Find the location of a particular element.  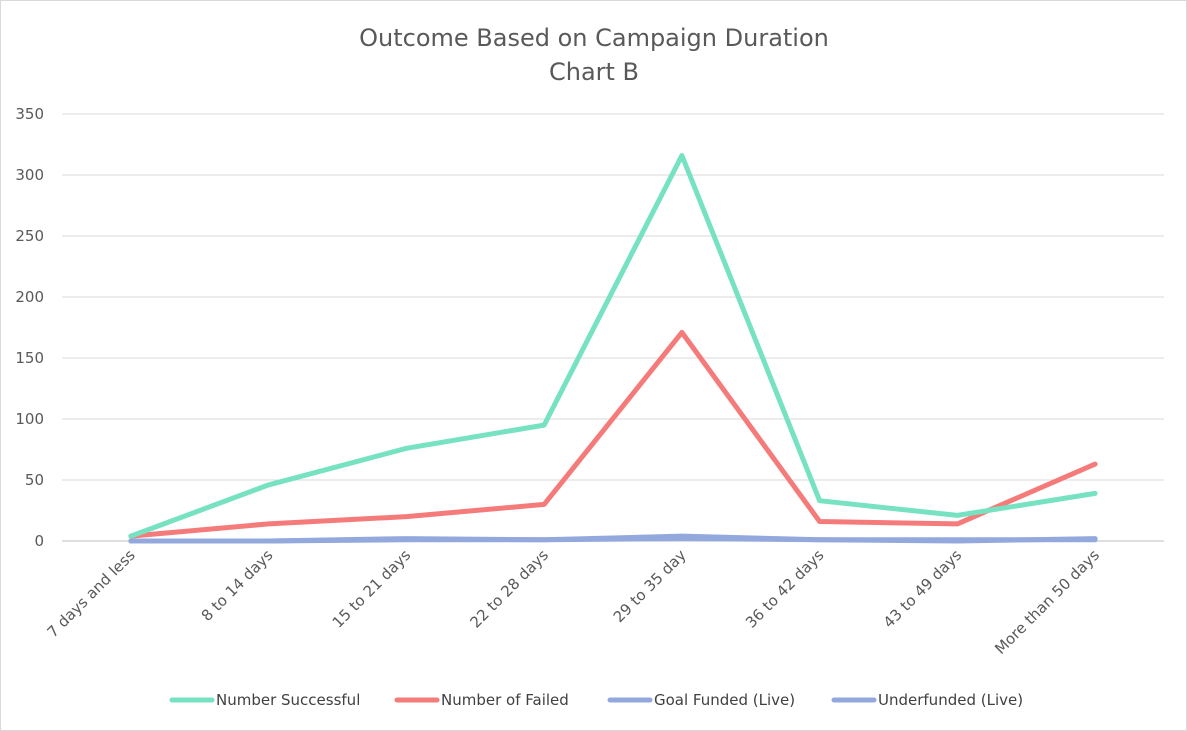

x-tick-label: 22 to 28 days is located at coordinates (509, 589).